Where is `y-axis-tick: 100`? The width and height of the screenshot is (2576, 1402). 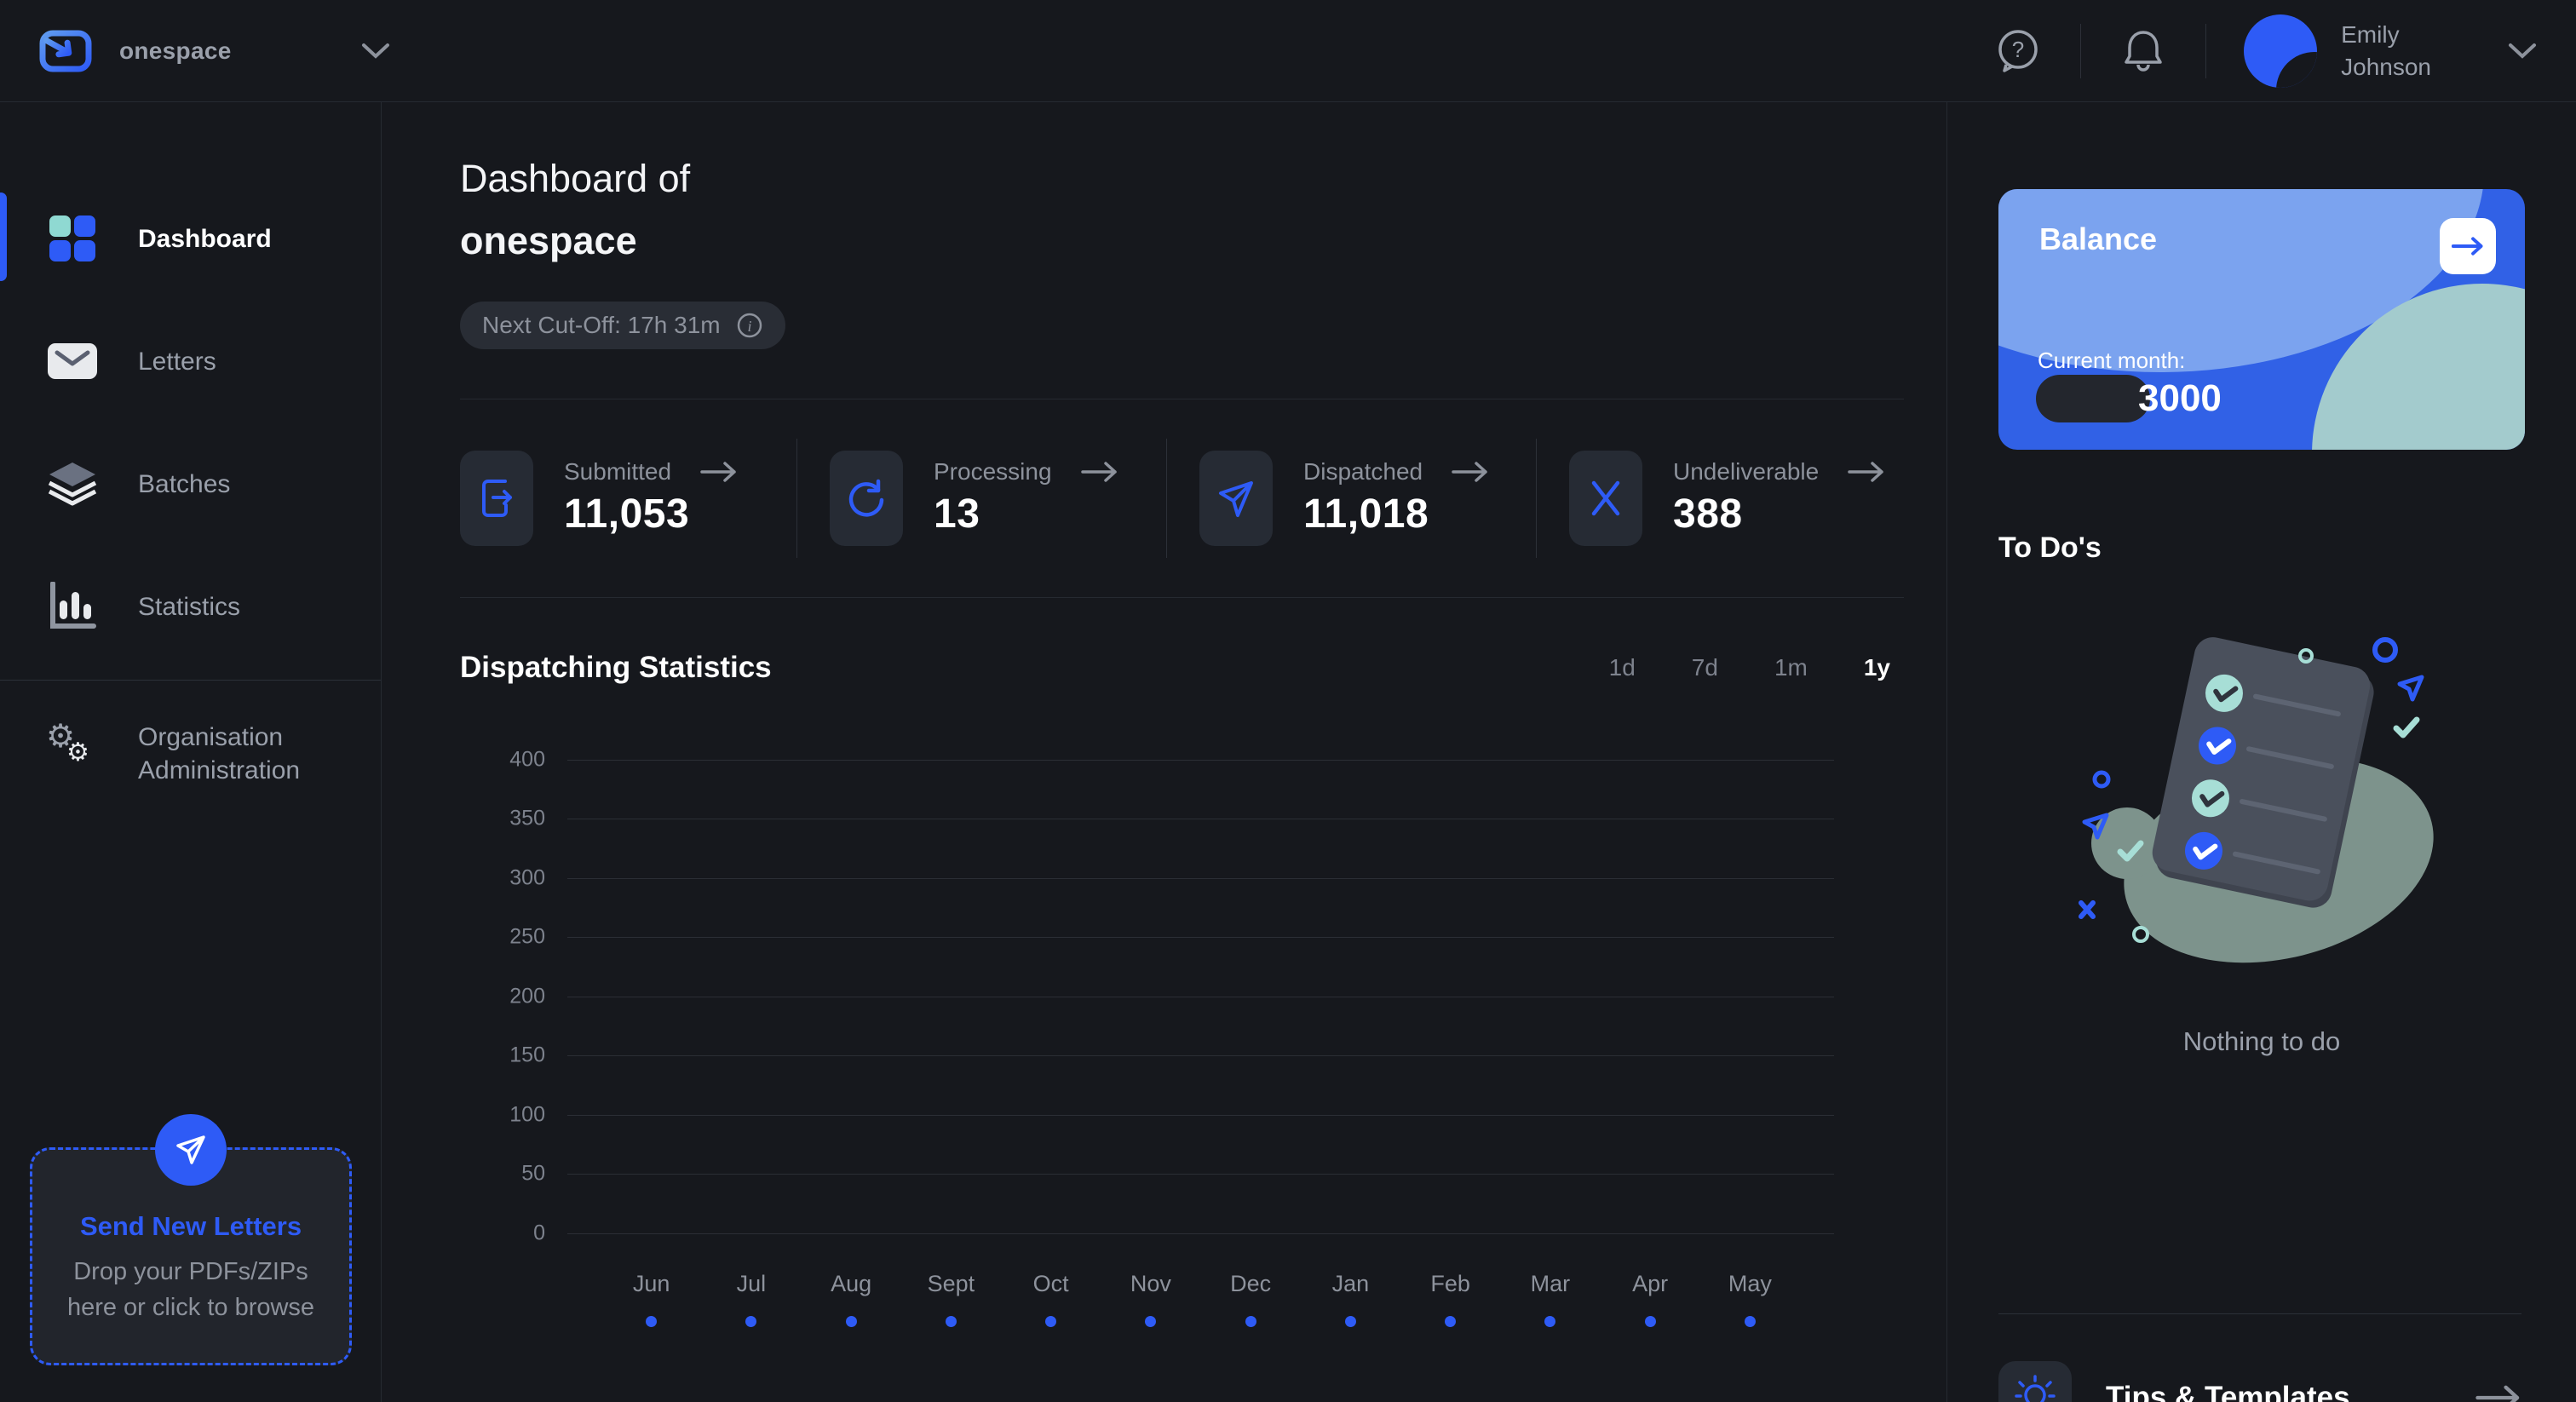 y-axis-tick: 100 is located at coordinates (527, 1114).